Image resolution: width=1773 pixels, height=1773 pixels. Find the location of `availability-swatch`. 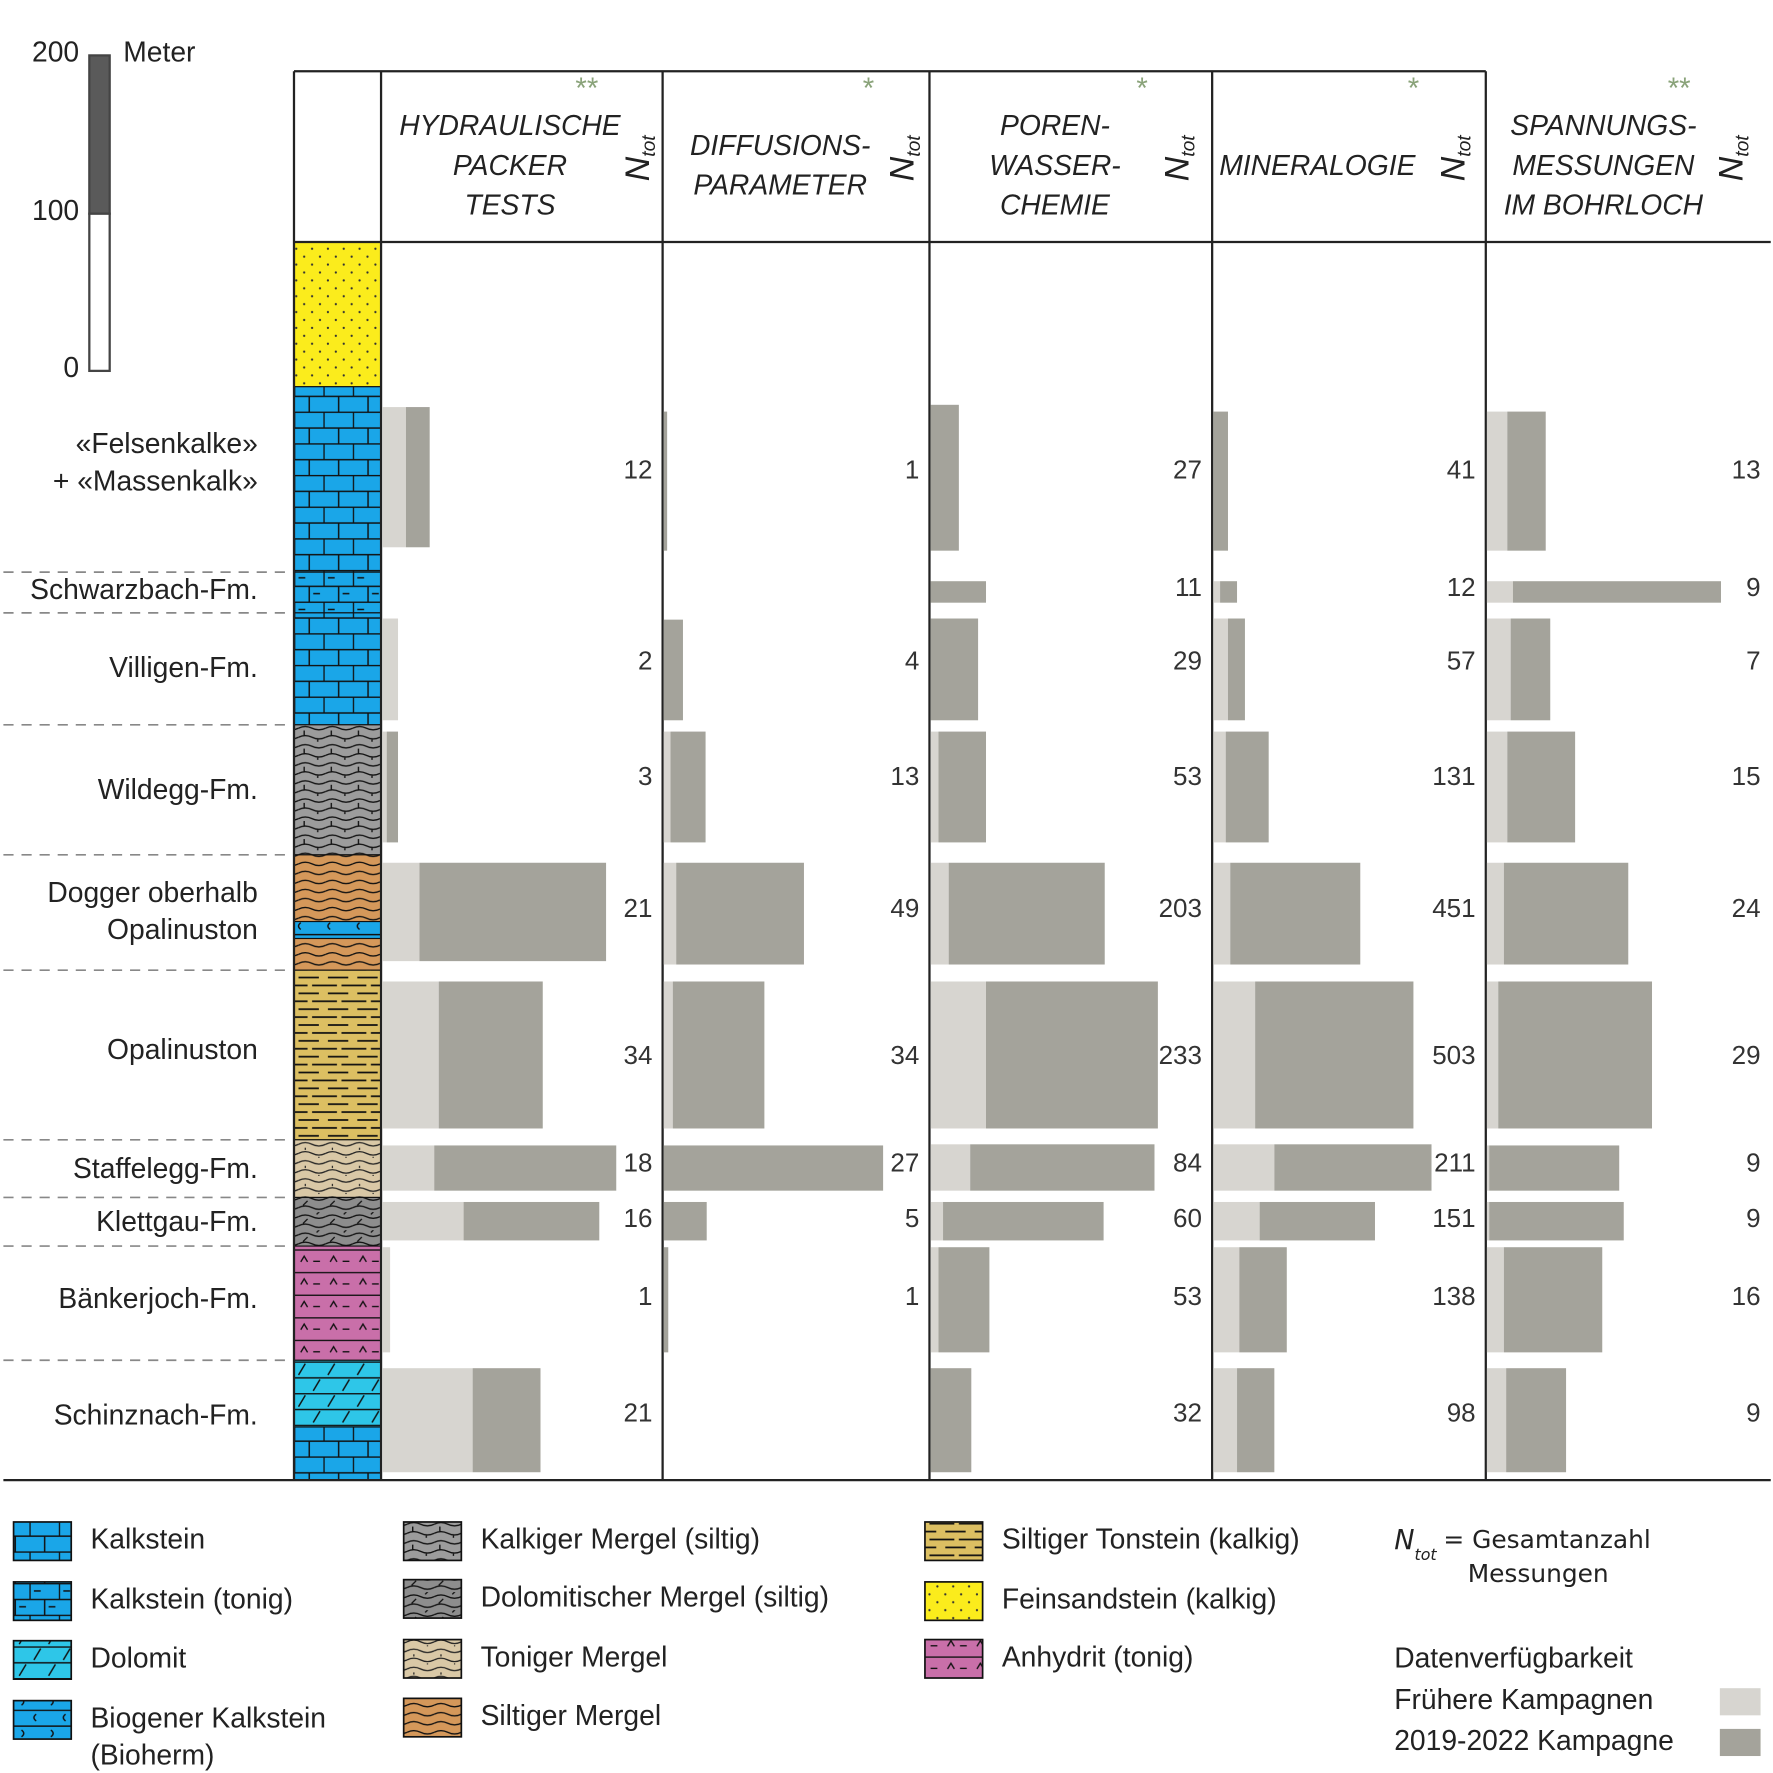

availability-swatch is located at coordinates (1740, 1702).